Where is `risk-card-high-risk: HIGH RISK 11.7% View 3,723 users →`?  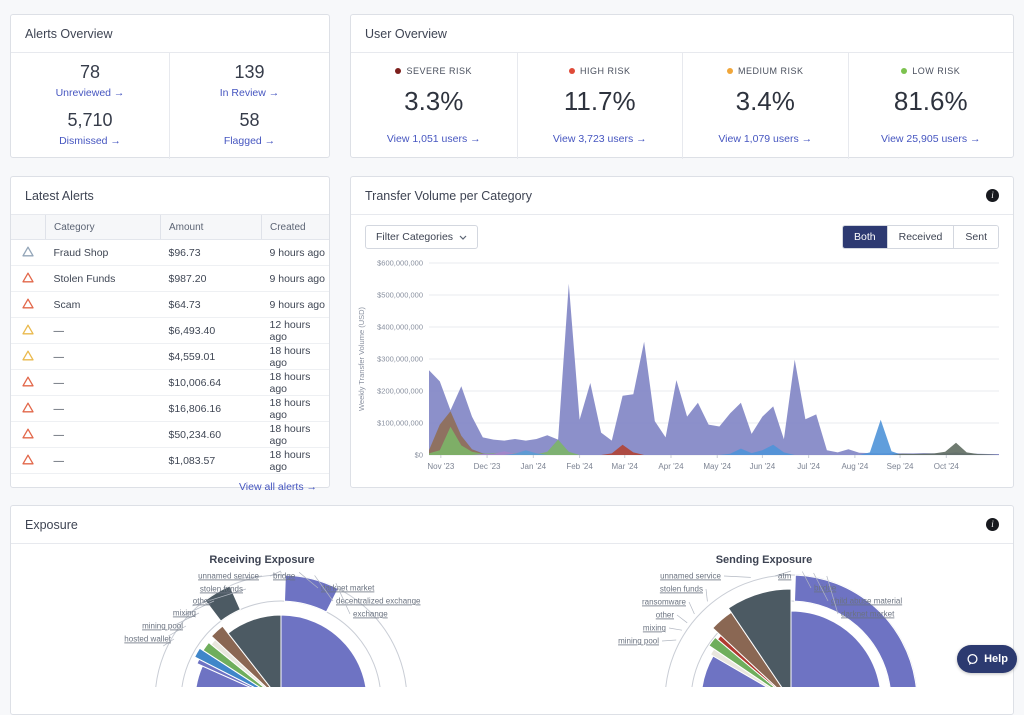
risk-card-high-risk: HIGH RISK 11.7% View 3,723 users → is located at coordinates (599, 106).